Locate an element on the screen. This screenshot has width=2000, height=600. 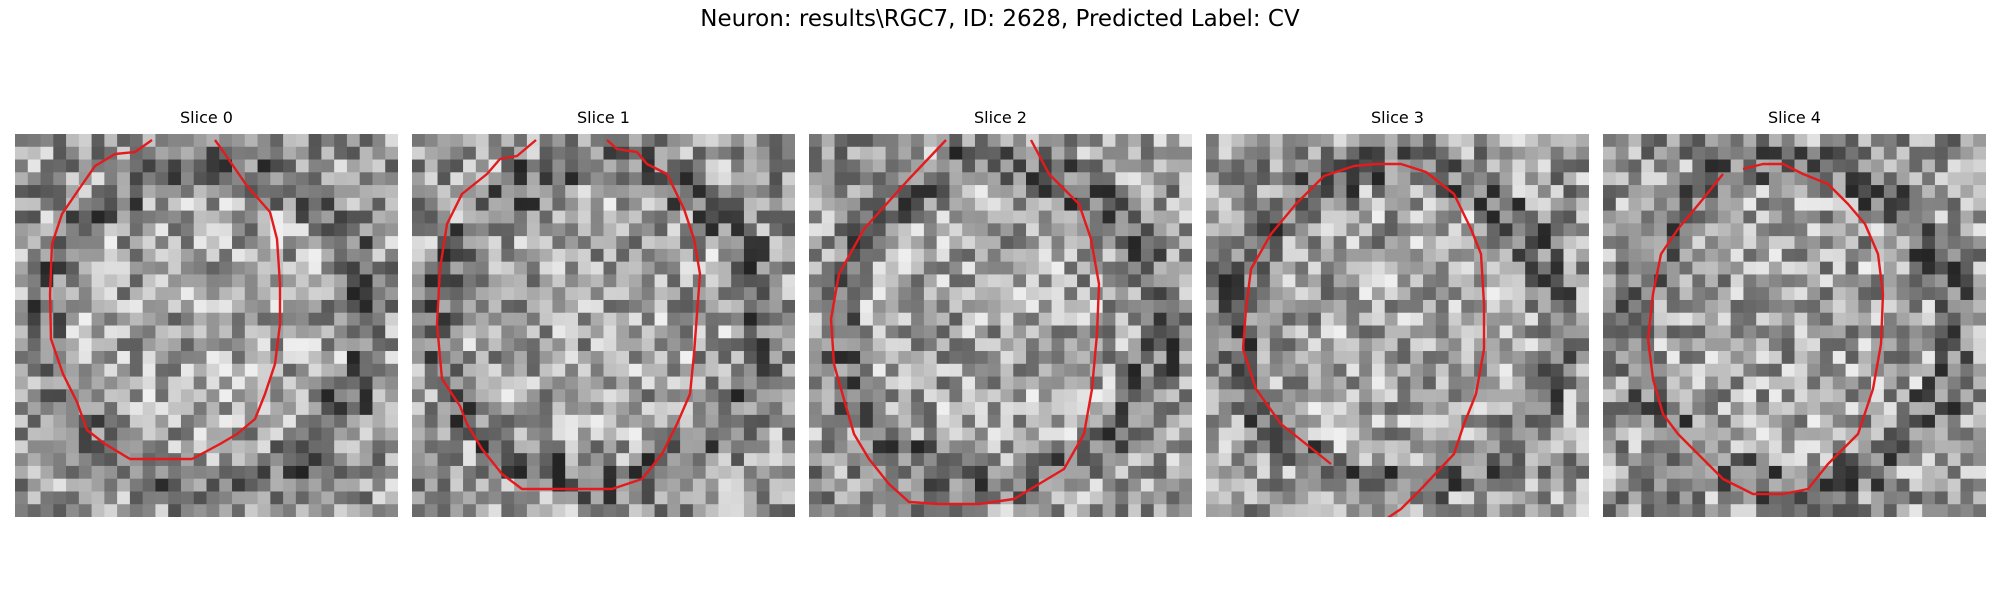
slice-2-title: Slice 2 is located at coordinates (1000, 117).